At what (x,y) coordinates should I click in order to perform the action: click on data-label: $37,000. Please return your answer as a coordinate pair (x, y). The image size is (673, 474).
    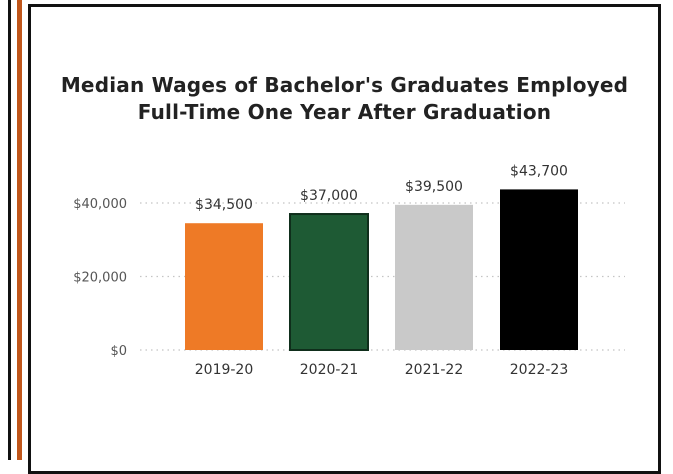
    Looking at the image, I should click on (329, 196).